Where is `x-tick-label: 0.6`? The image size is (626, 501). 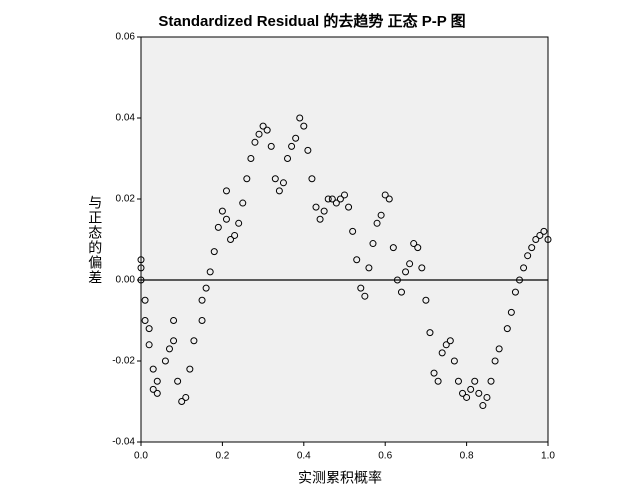 x-tick-label: 0.6 is located at coordinates (385, 456).